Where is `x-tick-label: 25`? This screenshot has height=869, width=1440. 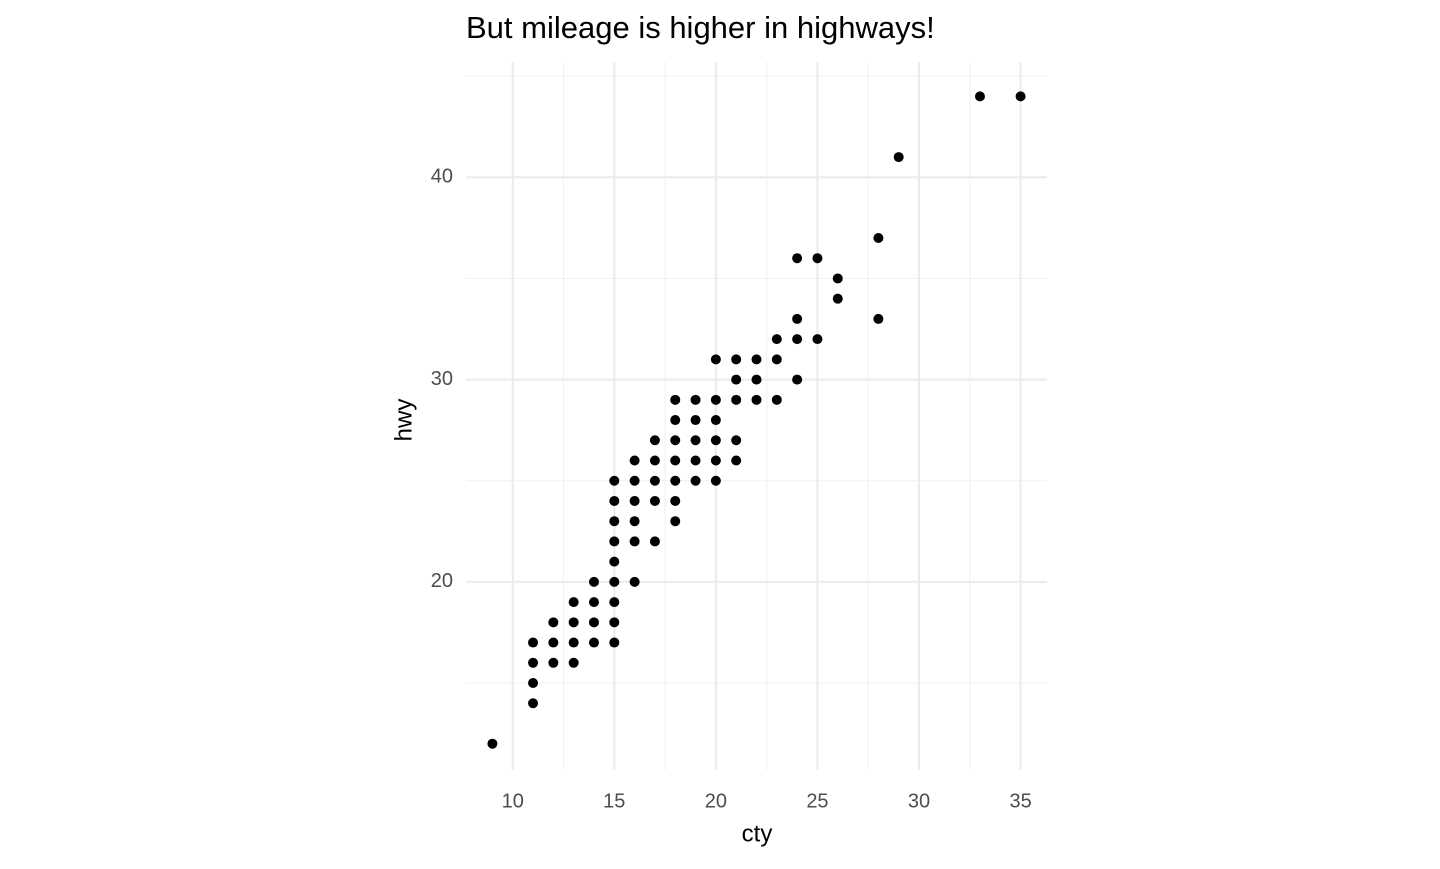
x-tick-label: 25 is located at coordinates (817, 801).